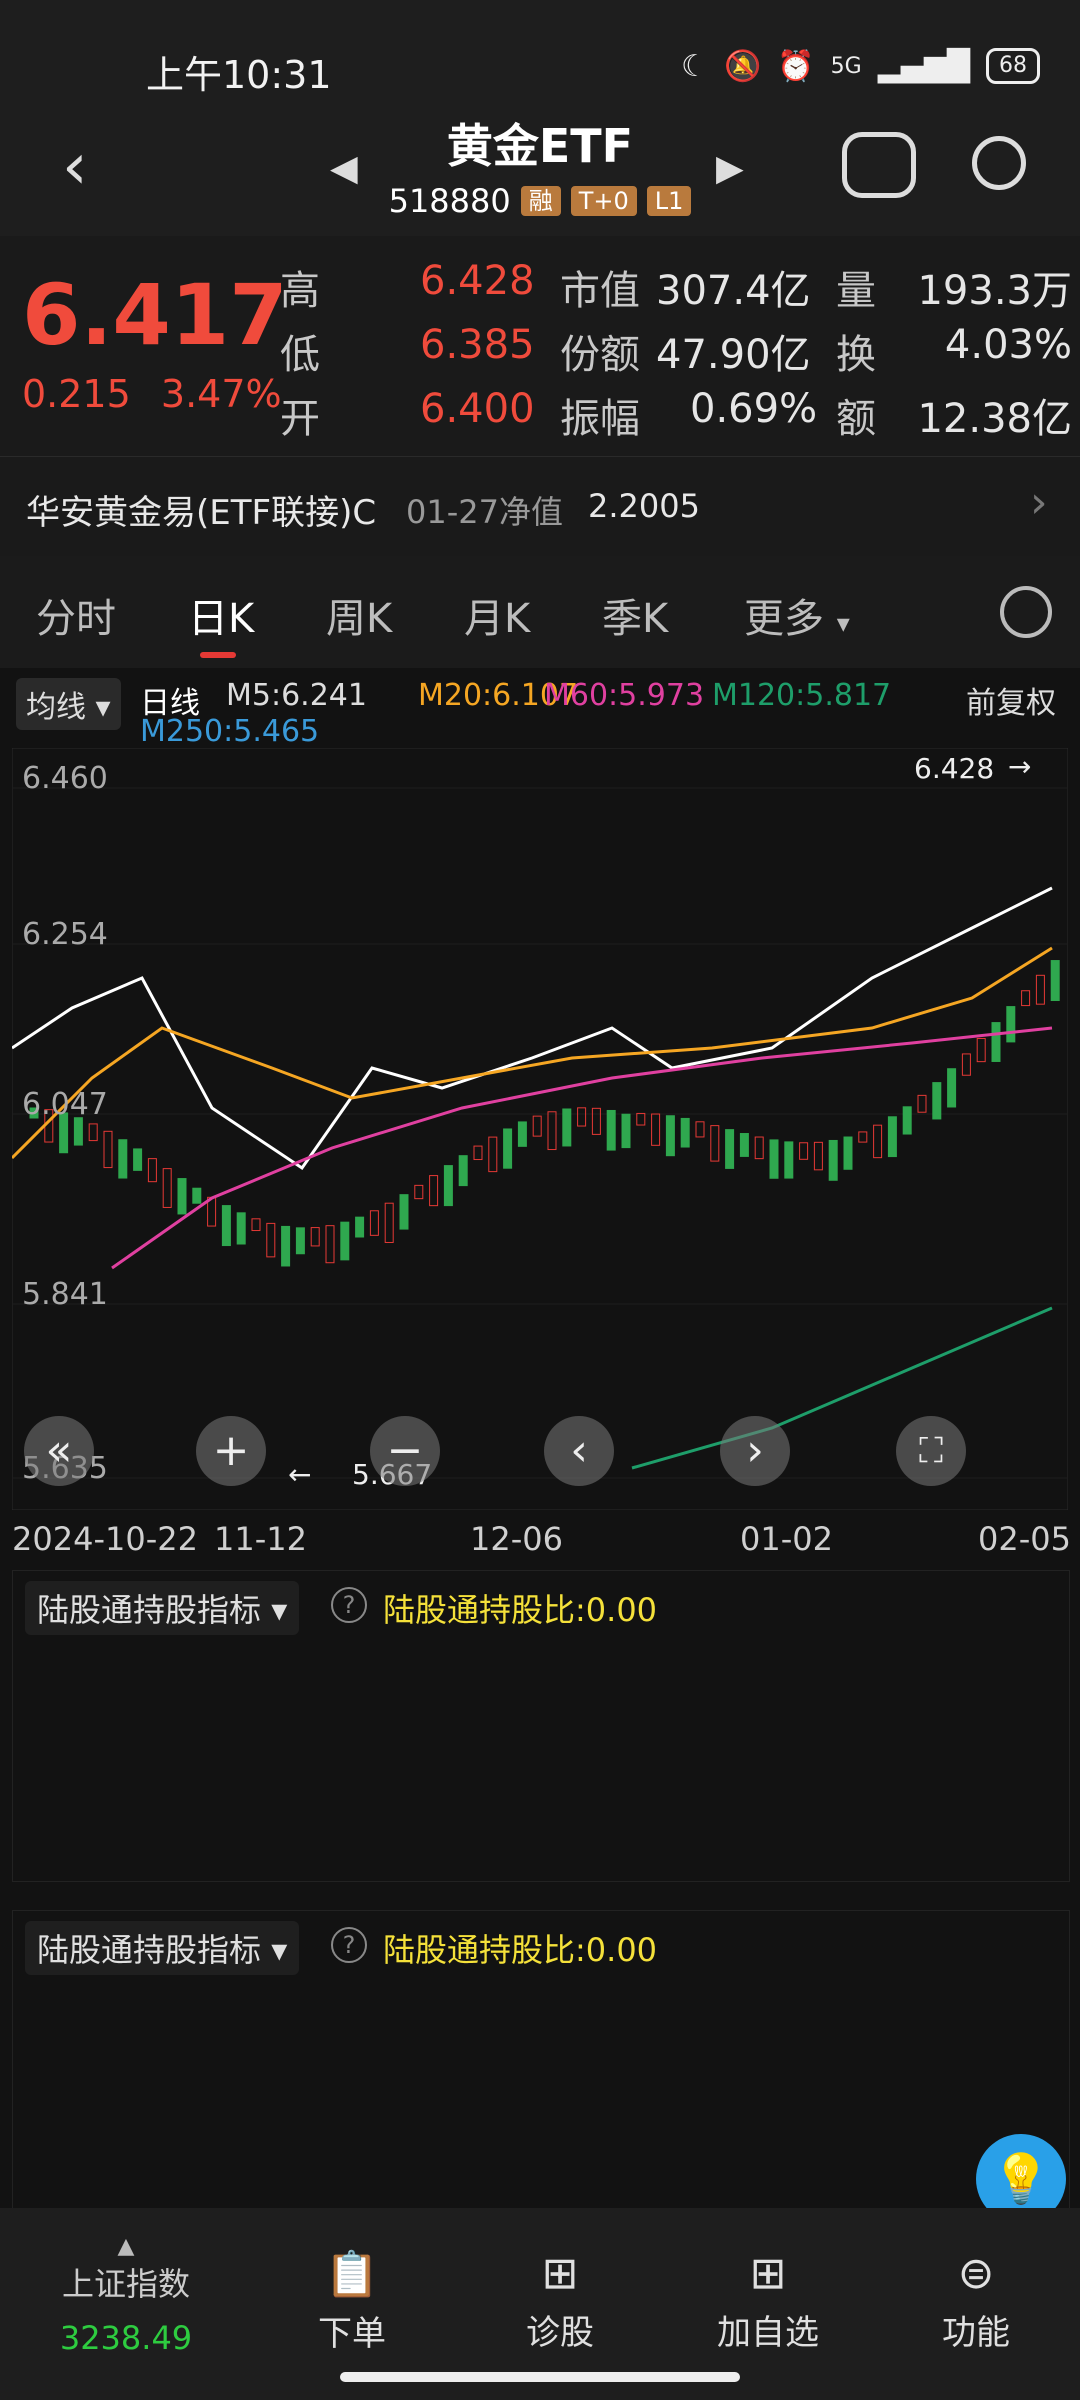 Image resolution: width=1080 pixels, height=2400 pixels. What do you see at coordinates (352, 2274) in the screenshot?
I see `order-icon: 📋` at bounding box center [352, 2274].